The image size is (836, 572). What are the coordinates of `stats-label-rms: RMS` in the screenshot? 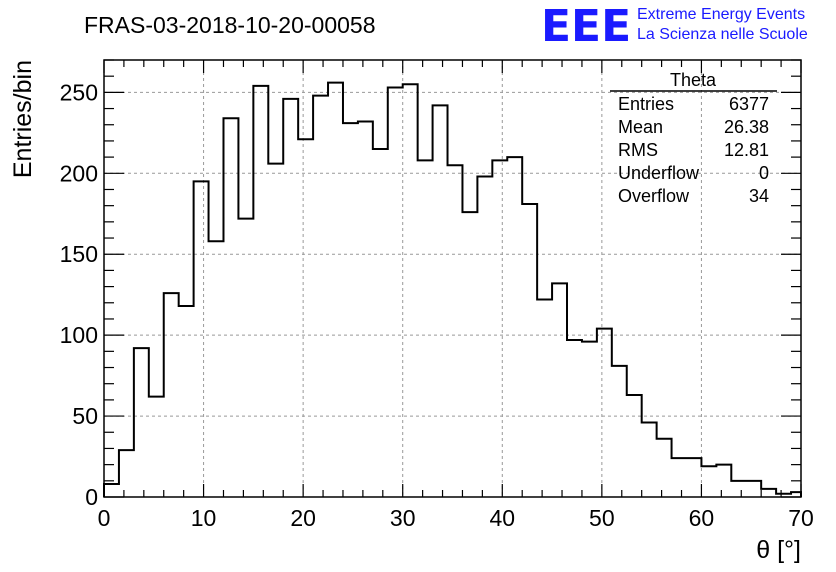 It's located at (638, 150).